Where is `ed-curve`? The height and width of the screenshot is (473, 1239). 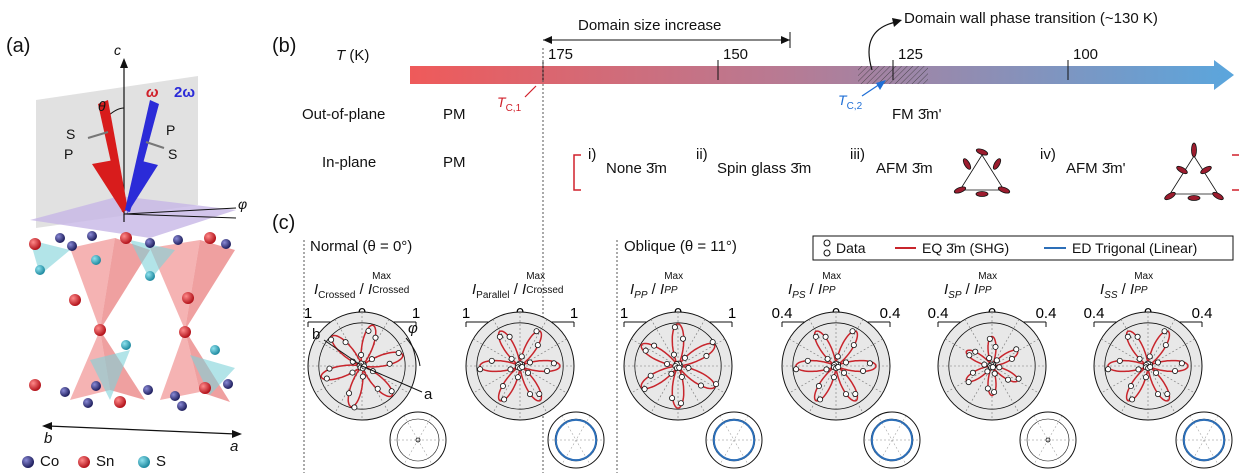
ed-curve is located at coordinates (734, 440).